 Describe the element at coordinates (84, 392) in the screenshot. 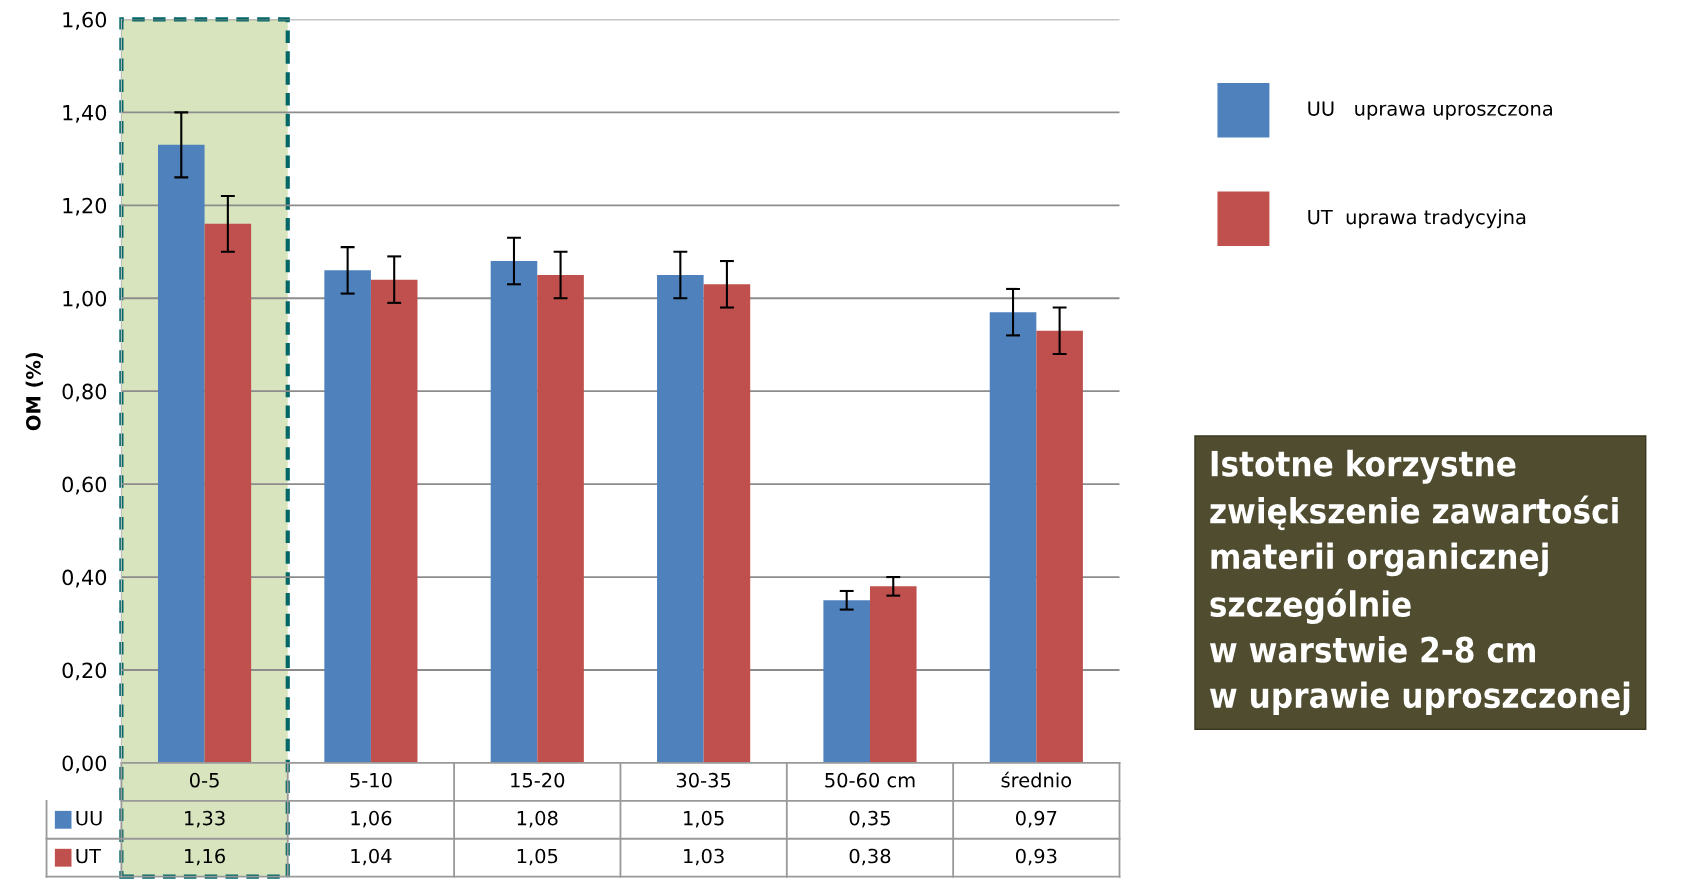

I see `y-tick-label: 0,80` at that location.